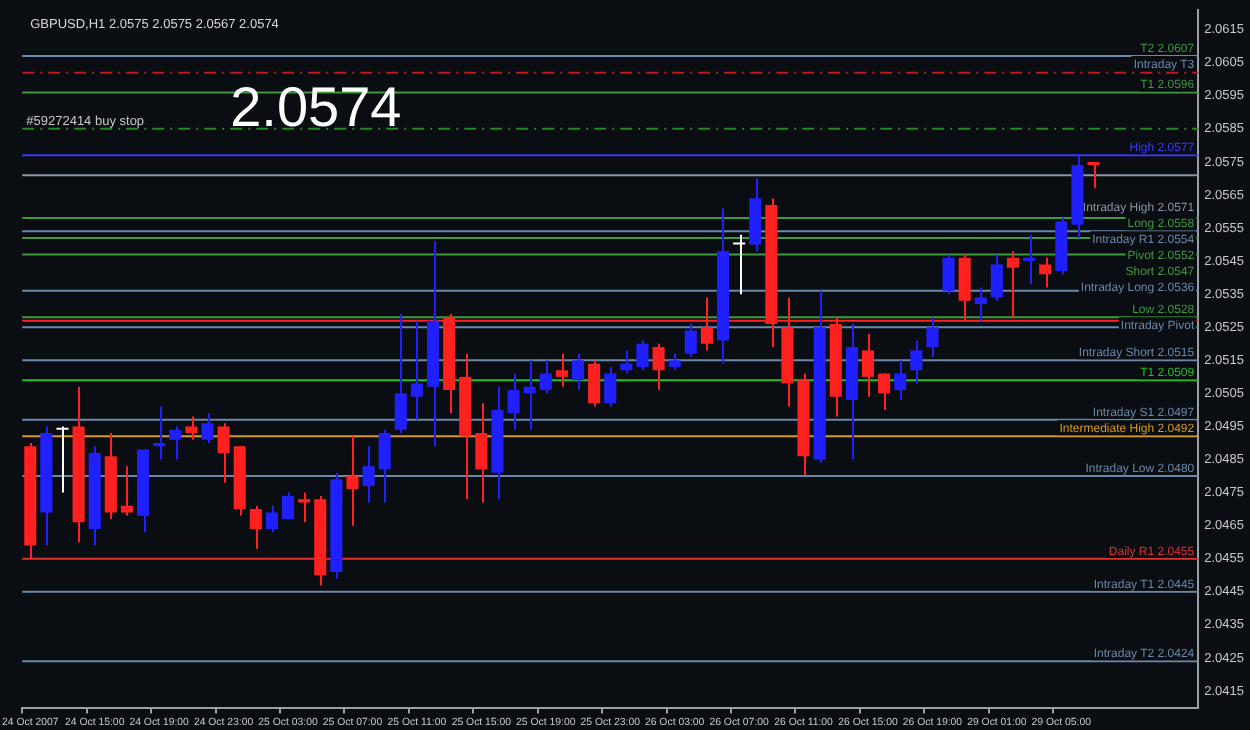  Describe the element at coordinates (316, 106) in the screenshot. I see `annotation: 2.0574` at that location.